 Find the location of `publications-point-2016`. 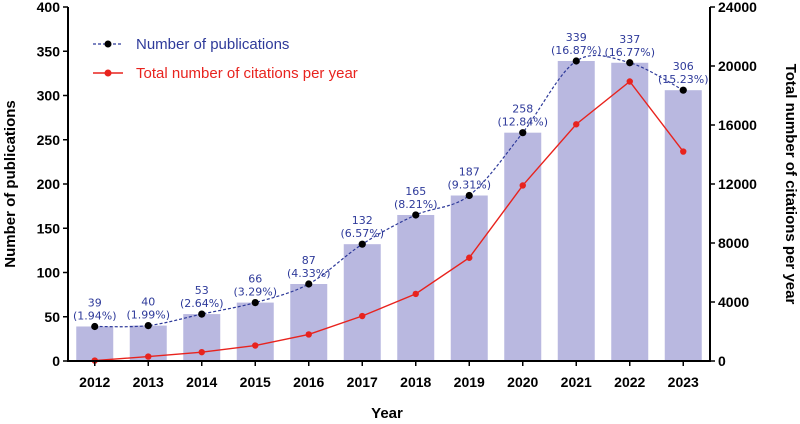

publications-point-2016 is located at coordinates (309, 284).